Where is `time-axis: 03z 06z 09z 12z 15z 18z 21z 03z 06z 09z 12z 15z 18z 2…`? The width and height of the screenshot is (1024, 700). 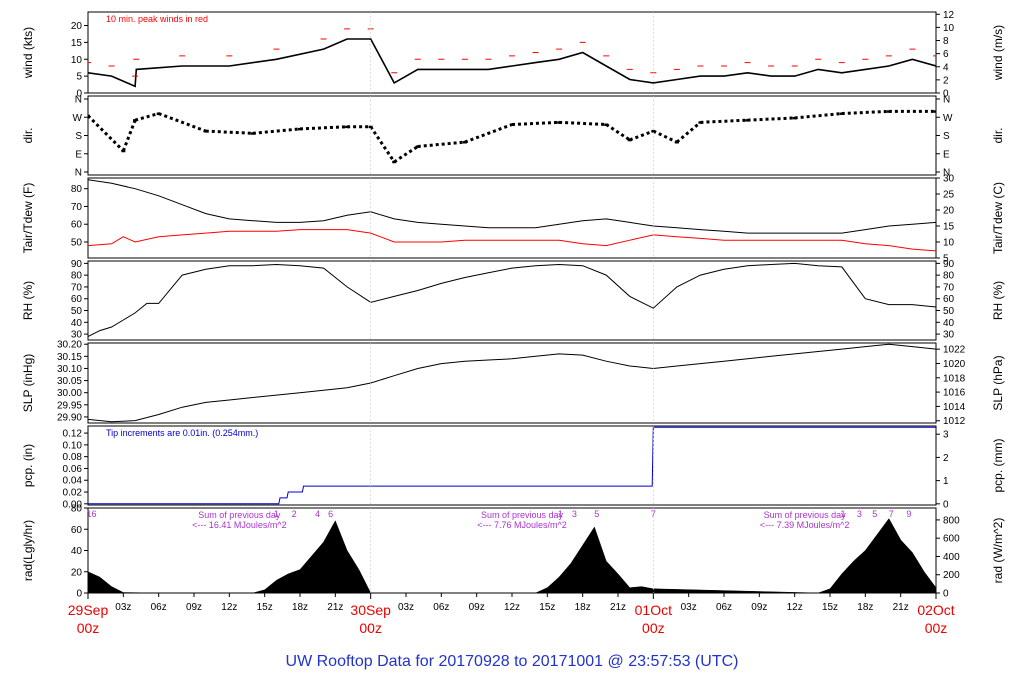
time-axis: 03z 06z 09z 12z 15z 18z 21z 03z 06z 09z 12z 15z 18z 2… is located at coordinates (511, 614).